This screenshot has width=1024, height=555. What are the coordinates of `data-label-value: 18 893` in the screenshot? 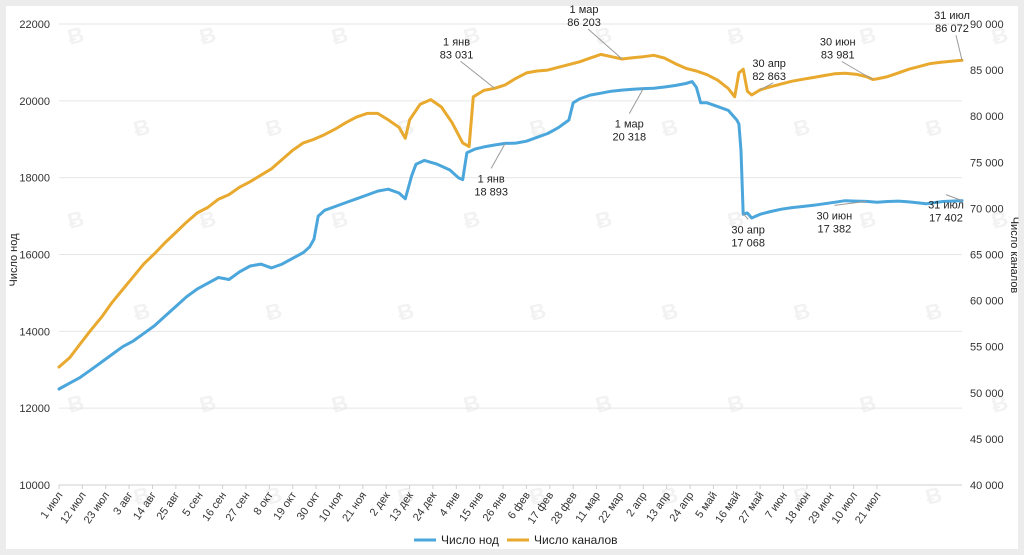 It's located at (491, 192).